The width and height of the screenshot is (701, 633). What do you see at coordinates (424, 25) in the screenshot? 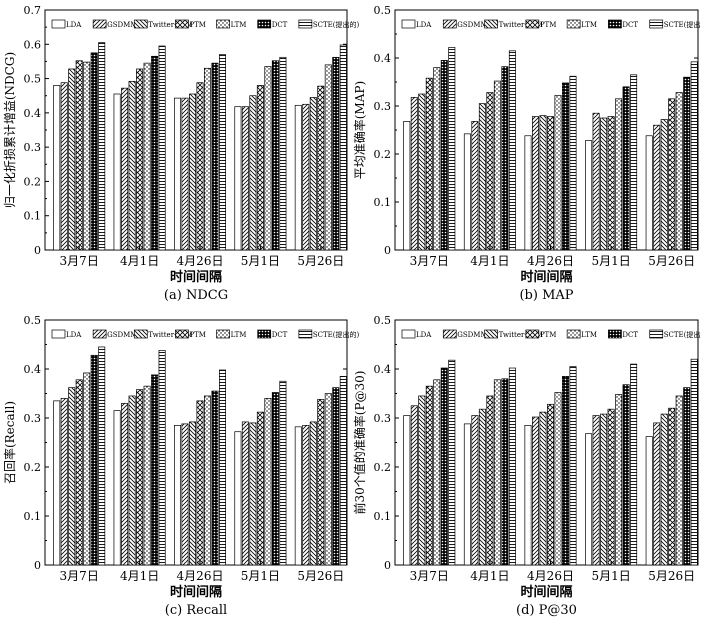
I see `legend-label: LDA` at bounding box center [424, 25].